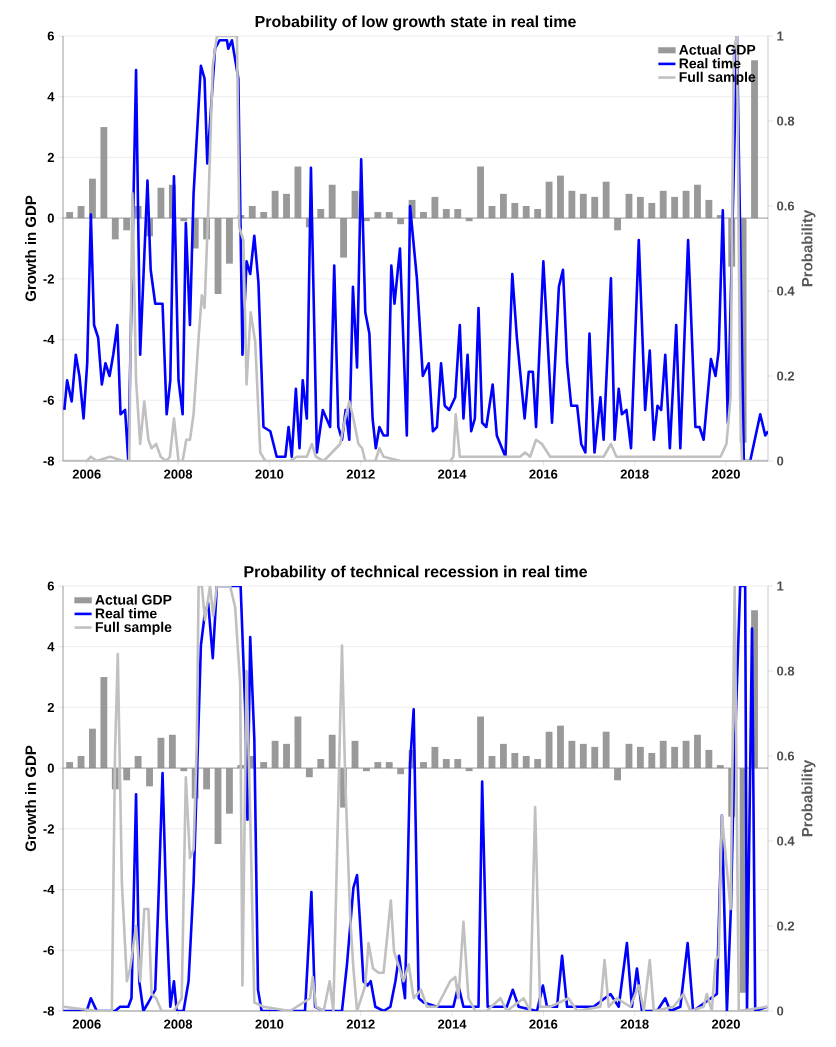  Describe the element at coordinates (415, 573) in the screenshot. I see `chart-title: Probability of technical recession in real time` at that location.